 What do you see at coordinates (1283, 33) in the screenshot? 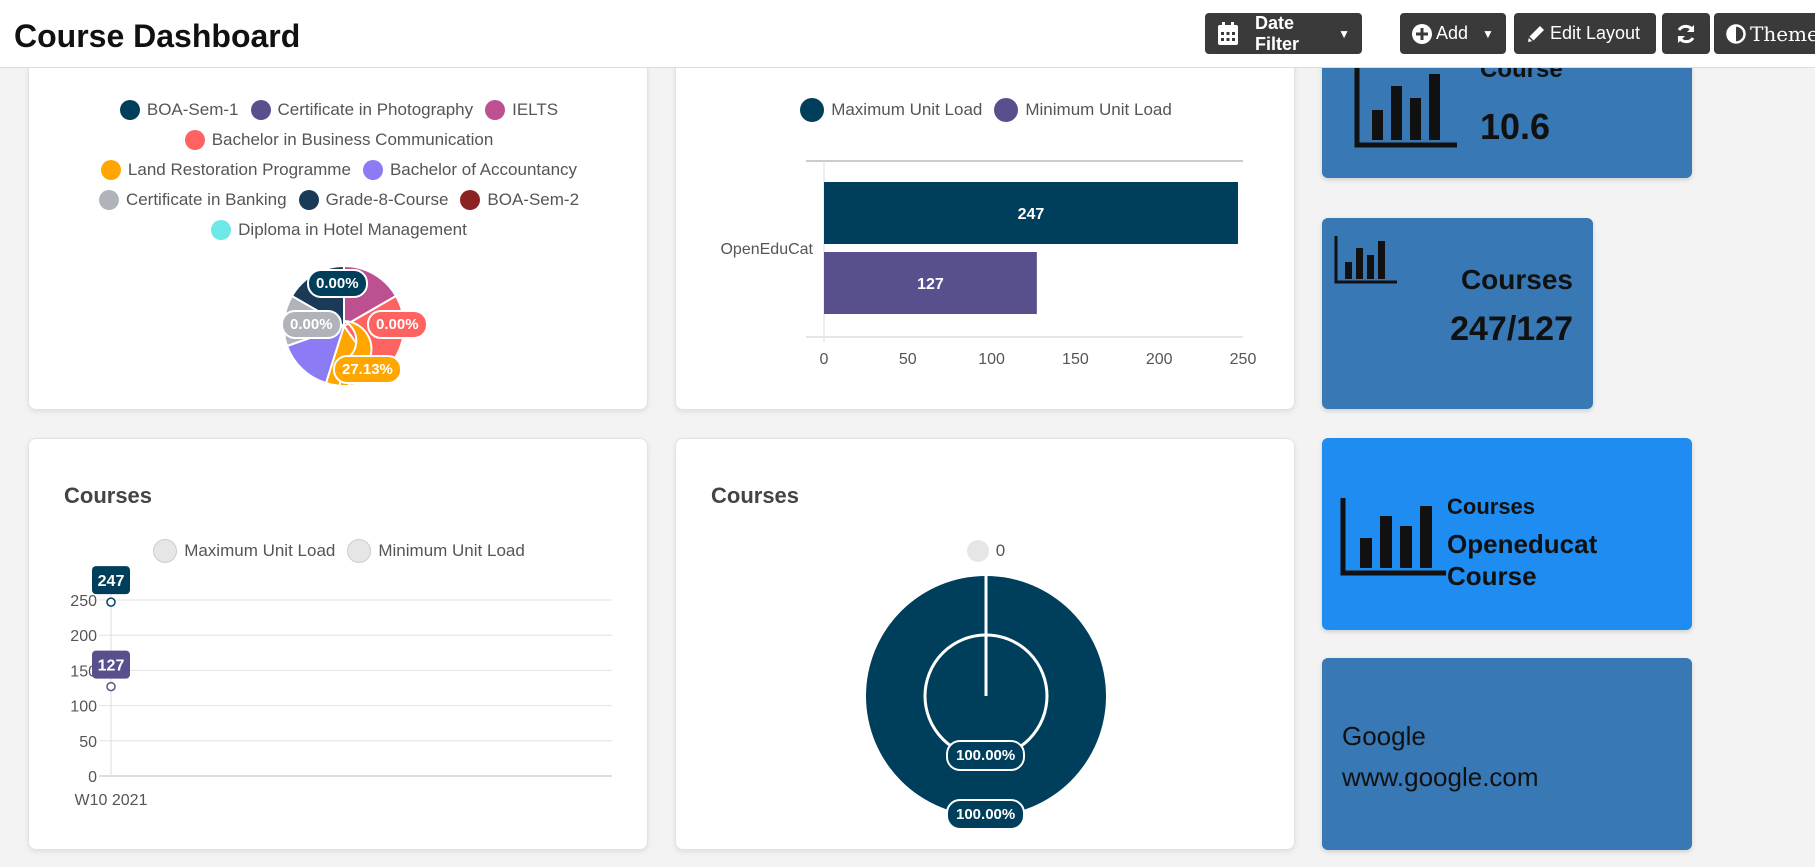
I see `date-filter-button: Date Filter ▼` at bounding box center [1283, 33].